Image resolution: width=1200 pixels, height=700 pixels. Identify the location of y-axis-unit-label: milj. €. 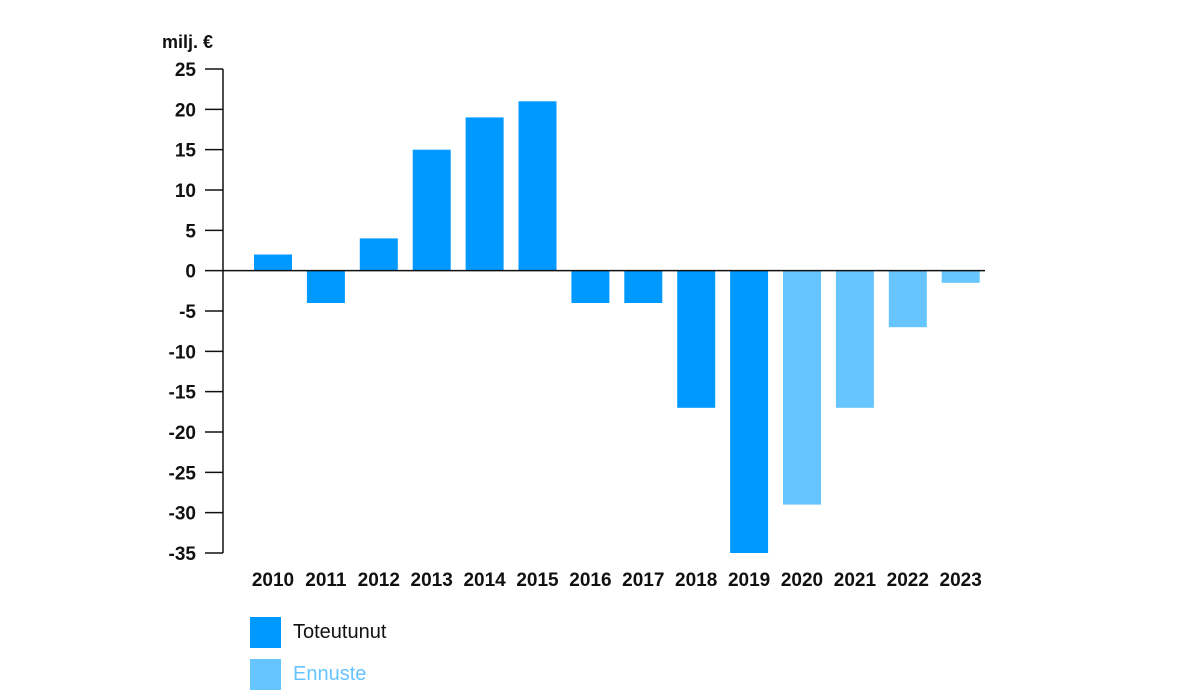
(187, 42).